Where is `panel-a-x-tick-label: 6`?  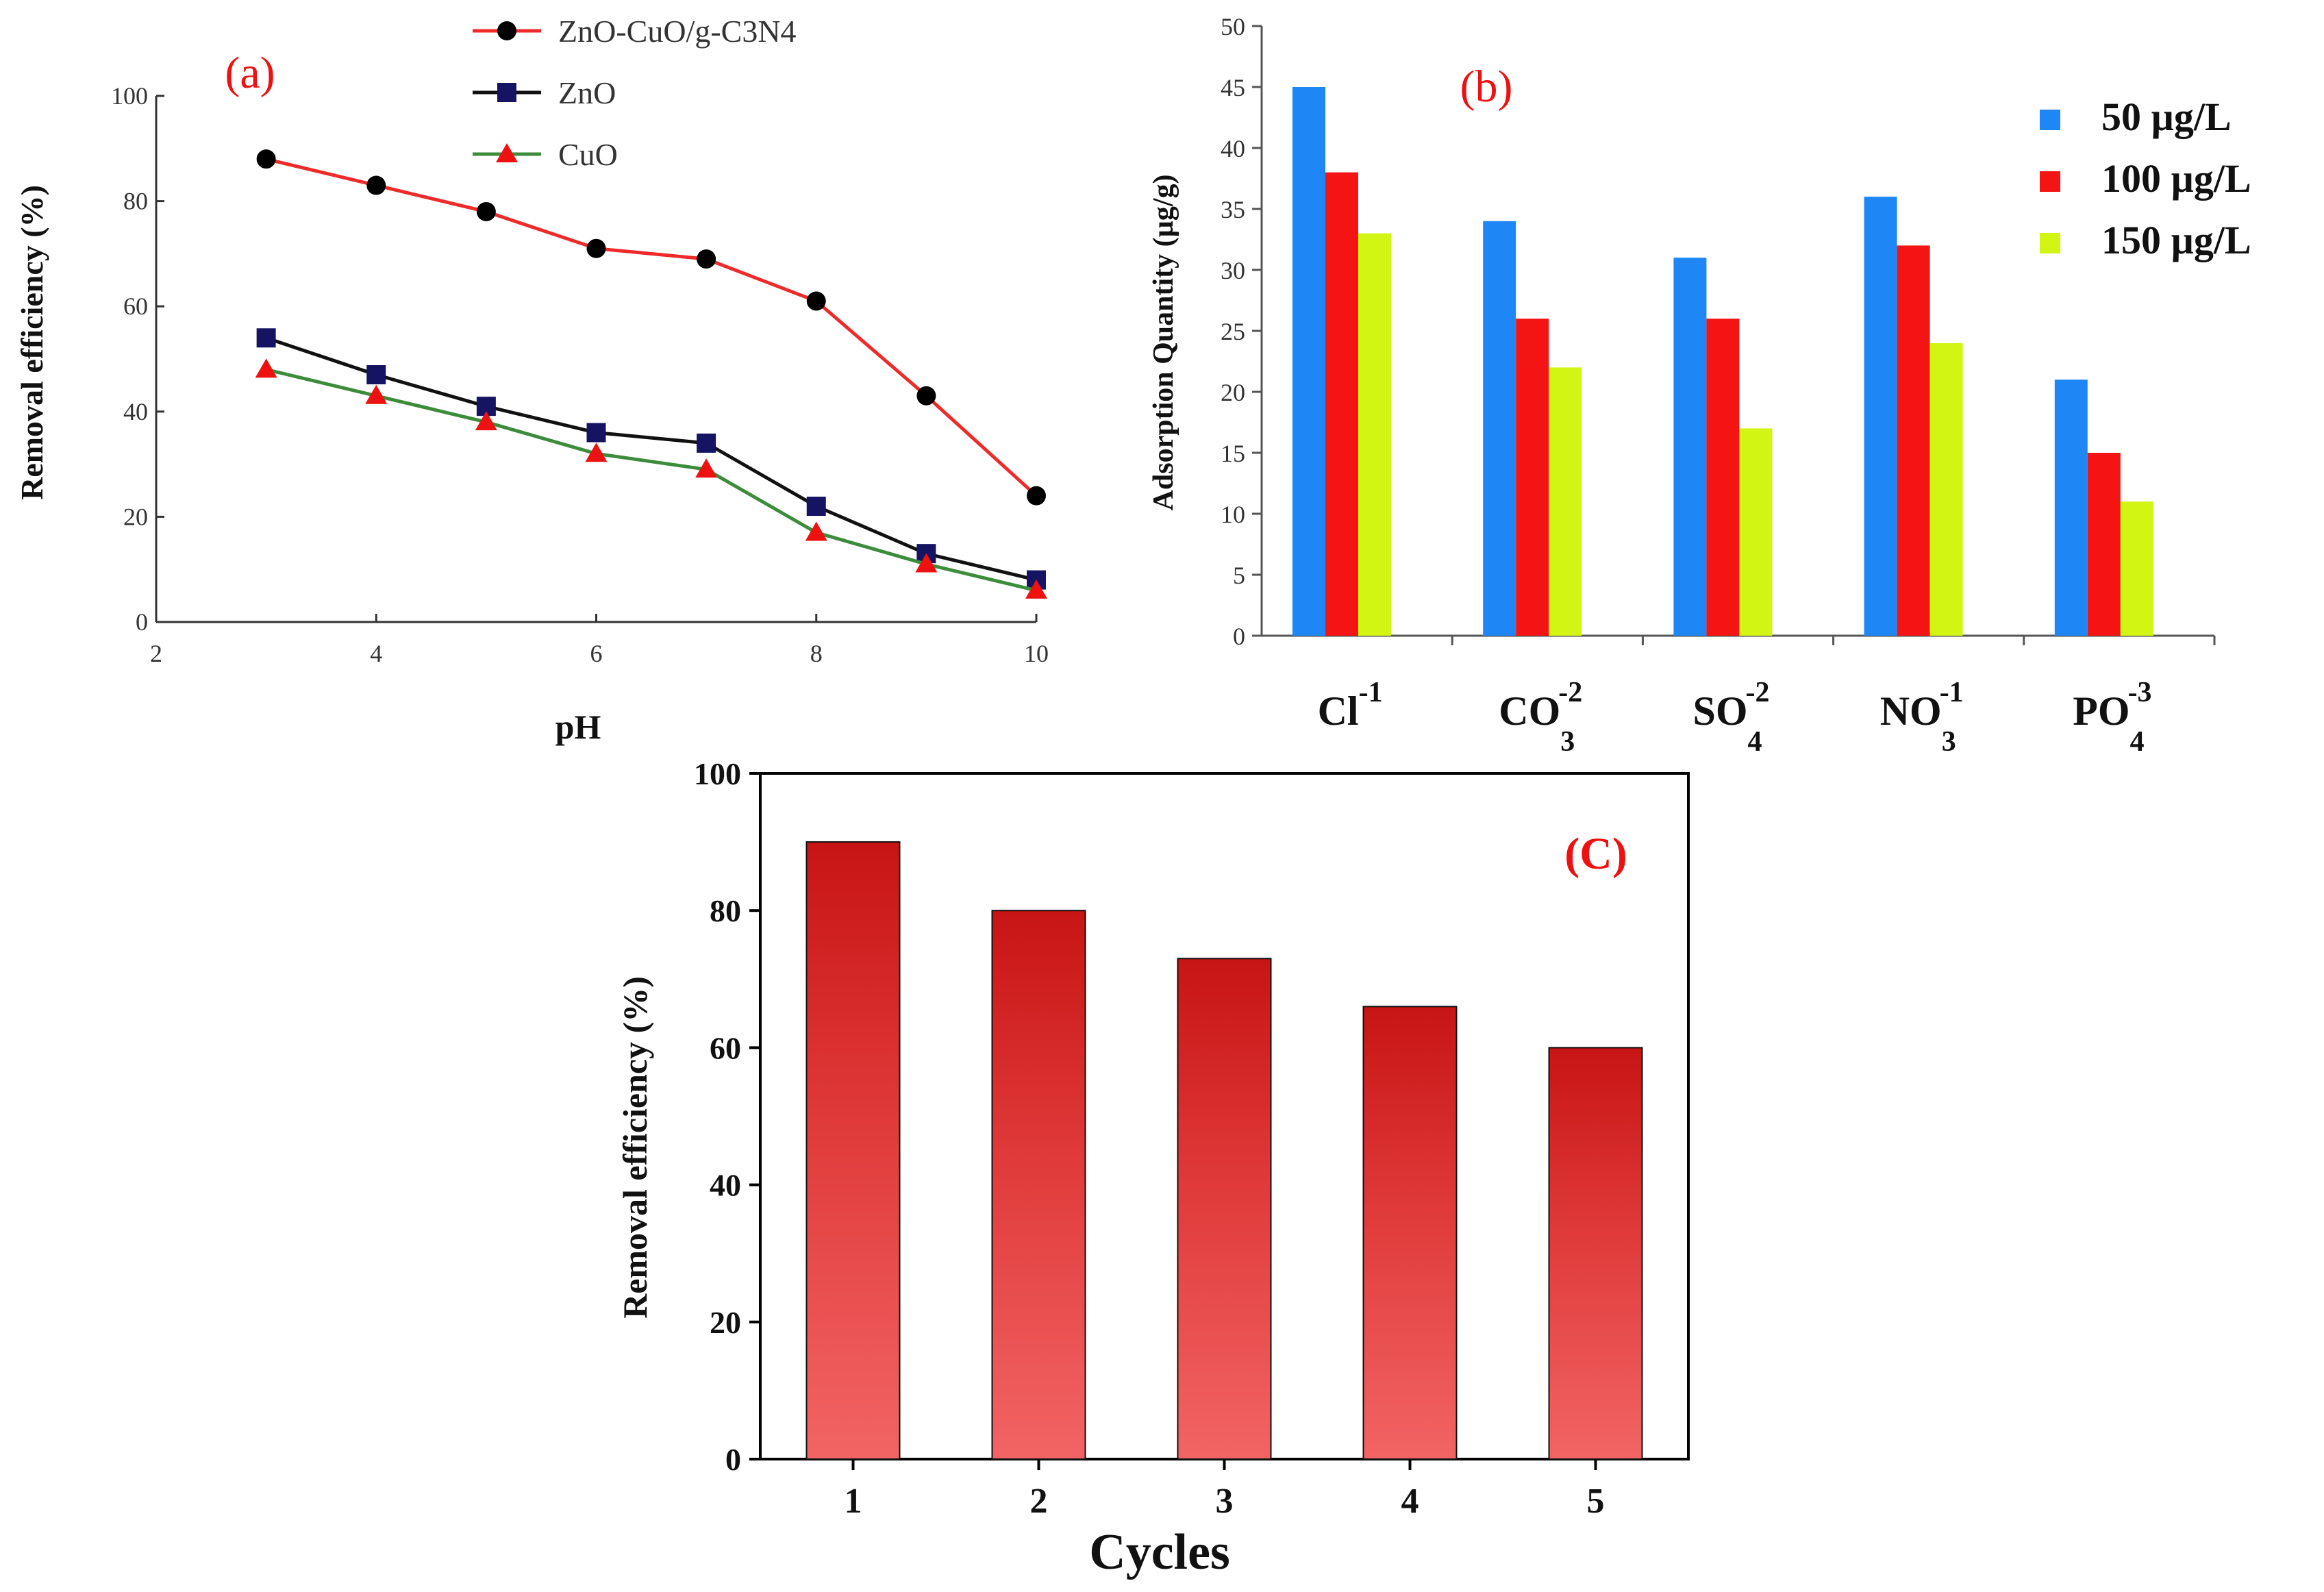
panel-a-x-tick-label: 6 is located at coordinates (596, 653).